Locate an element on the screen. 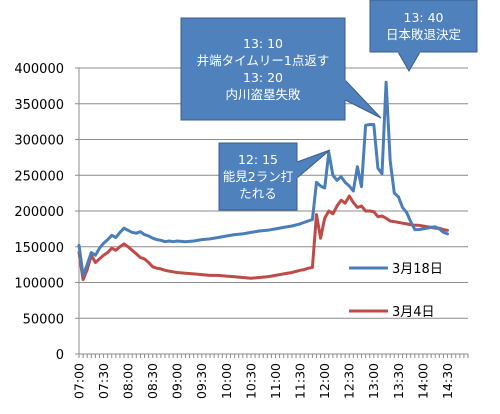 Image resolution: width=500 pixels, height=414 pixels. y-tick-label: 250000 is located at coordinates (39, 176).